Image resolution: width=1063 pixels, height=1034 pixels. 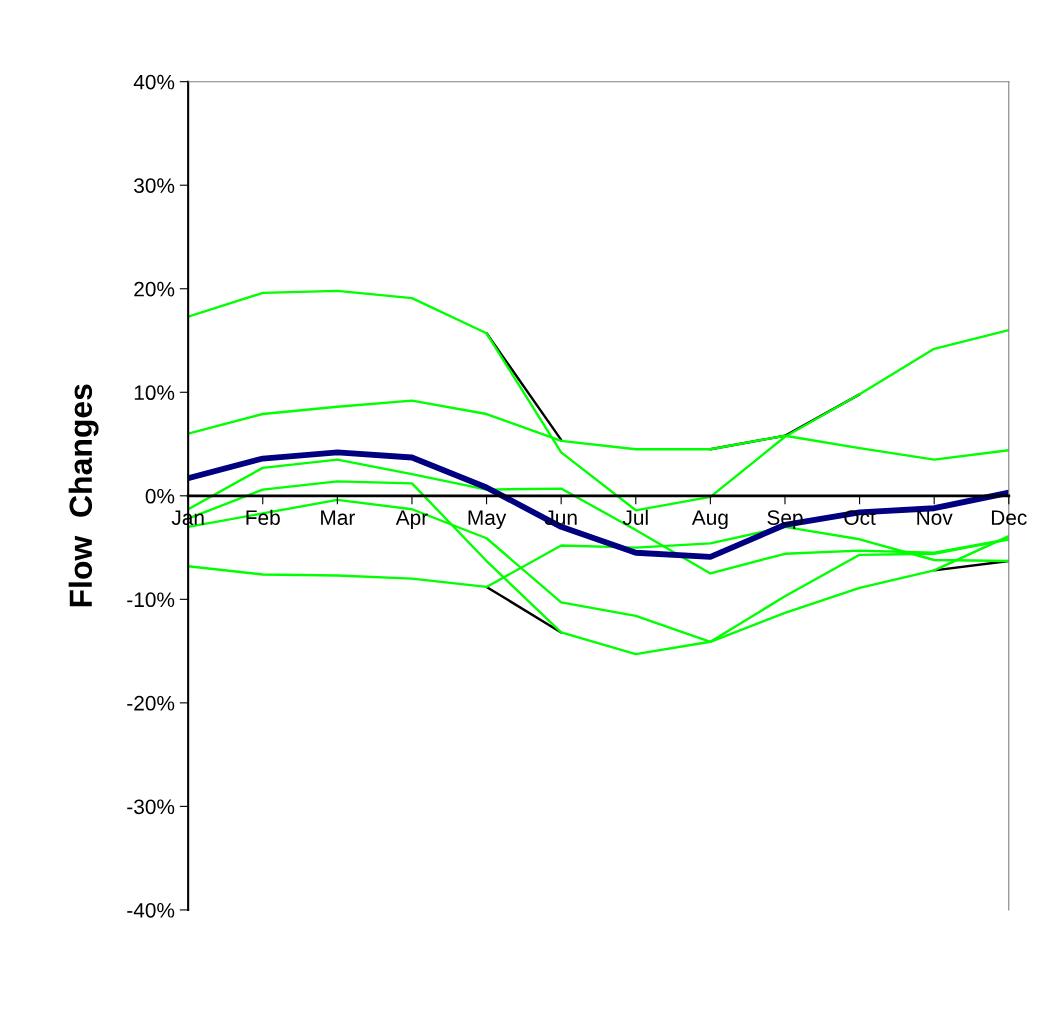 I want to click on y-tick-label: -30%, so click(x=151, y=807).